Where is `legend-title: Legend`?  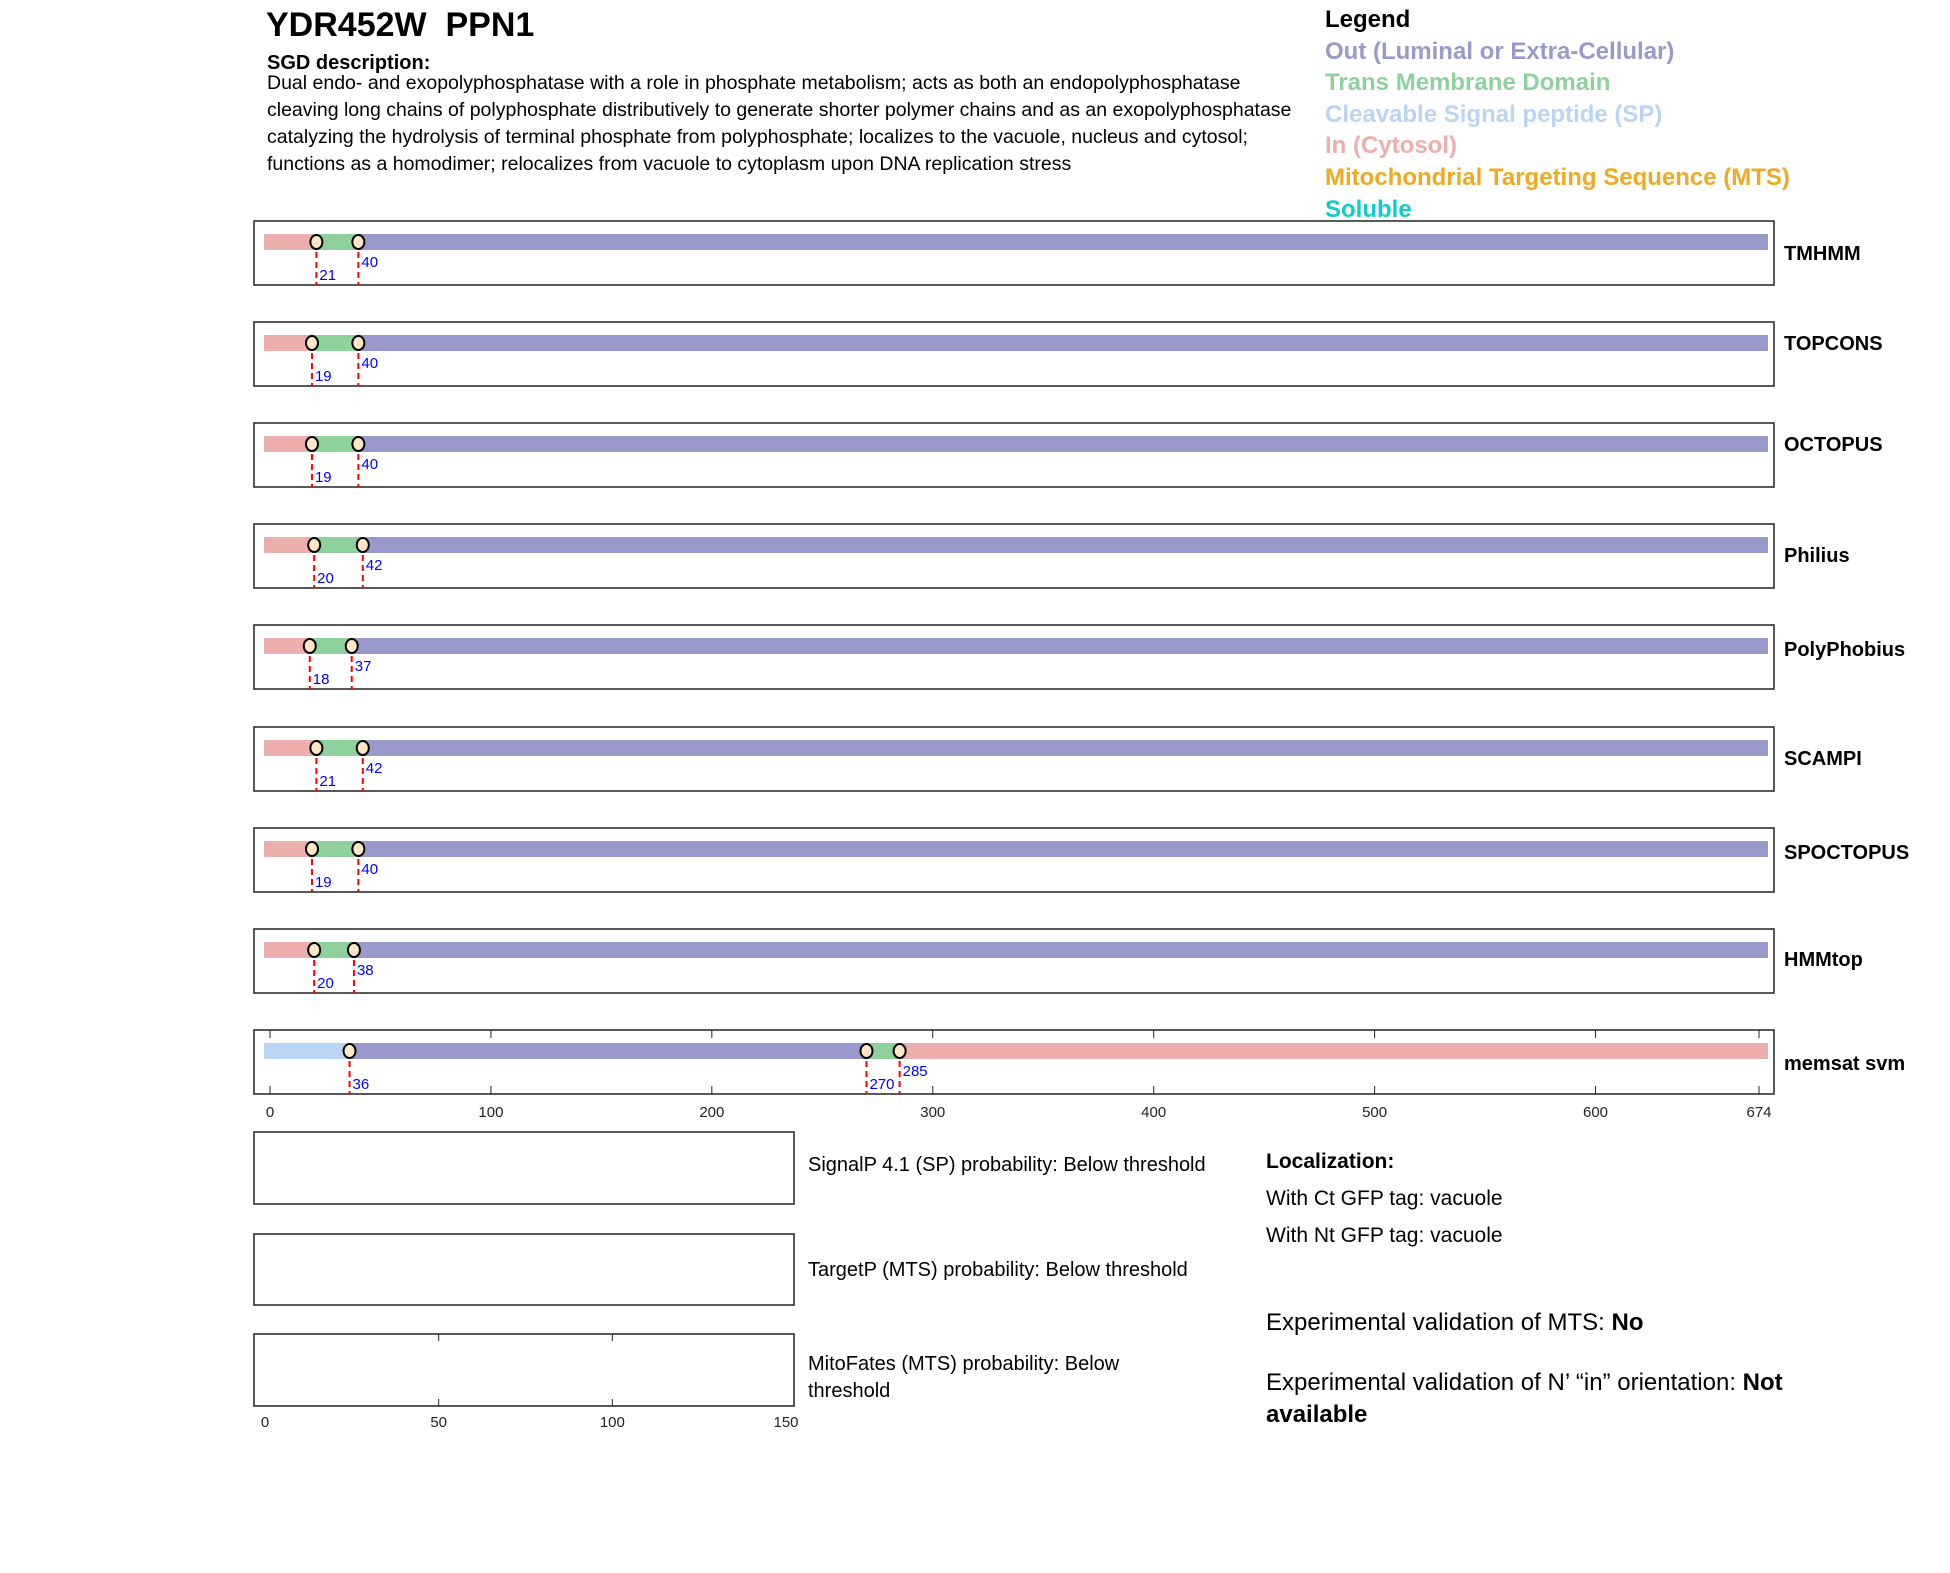
legend-title: Legend is located at coordinates (1368, 19).